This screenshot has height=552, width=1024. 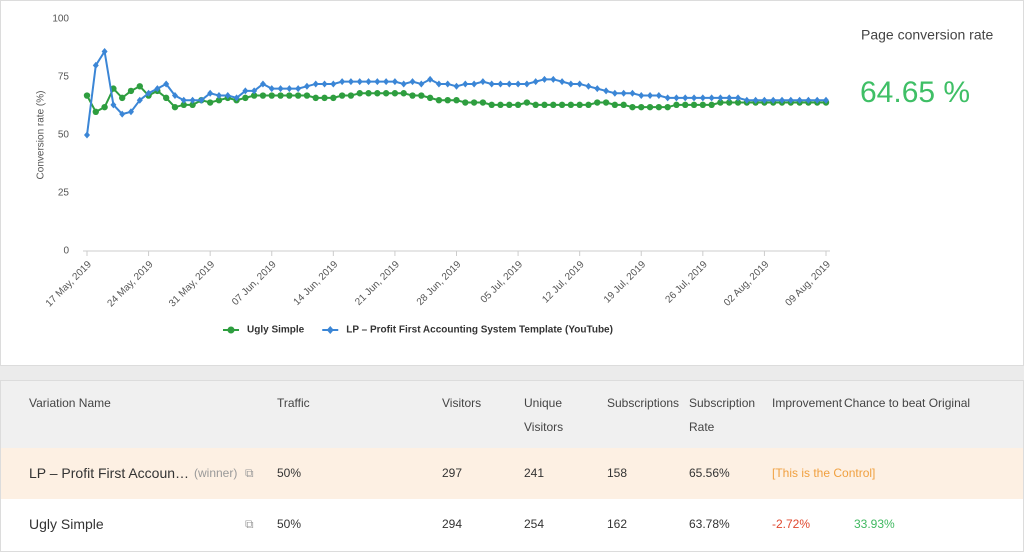 What do you see at coordinates (216, 473) in the screenshot?
I see `winner-badge: (winner)` at bounding box center [216, 473].